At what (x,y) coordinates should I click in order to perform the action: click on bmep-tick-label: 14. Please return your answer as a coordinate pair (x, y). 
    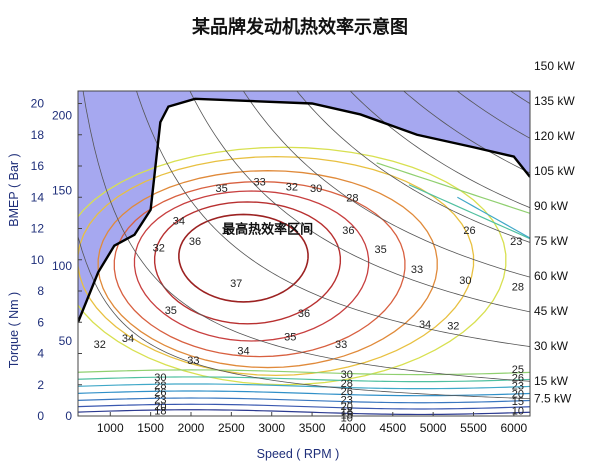
    Looking at the image, I should click on (38, 197).